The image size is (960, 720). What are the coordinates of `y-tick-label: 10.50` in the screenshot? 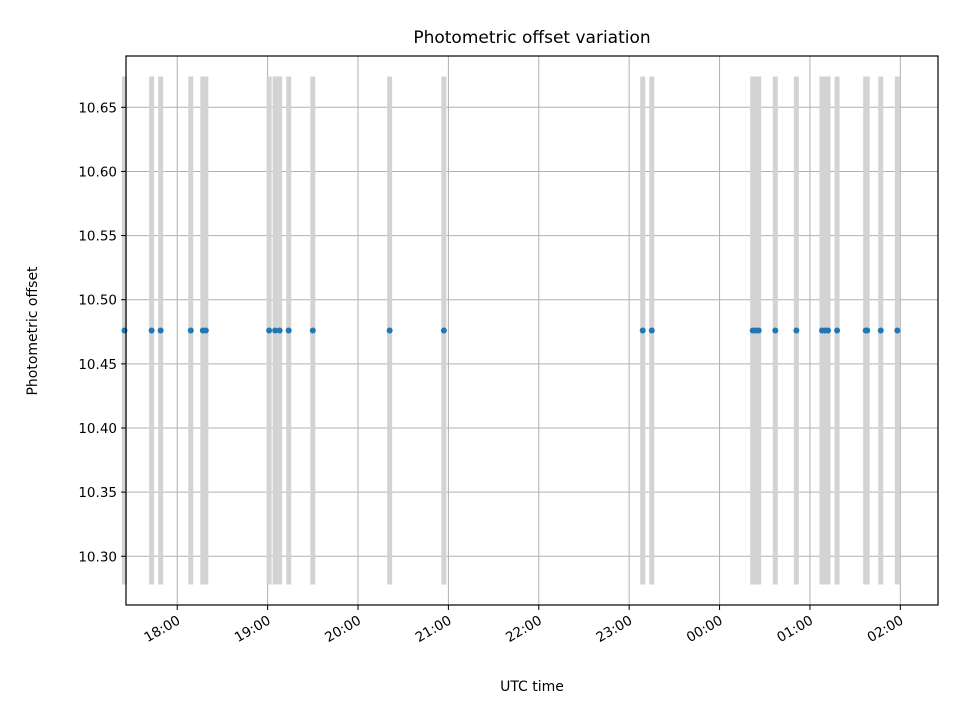 It's located at (97, 301).